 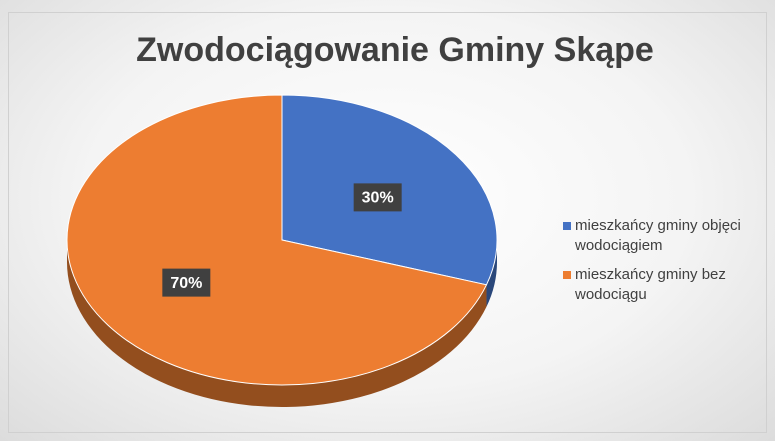 I want to click on legend-item: mieszkańcy gminy objęci wodociągiem, so click(x=663, y=236).